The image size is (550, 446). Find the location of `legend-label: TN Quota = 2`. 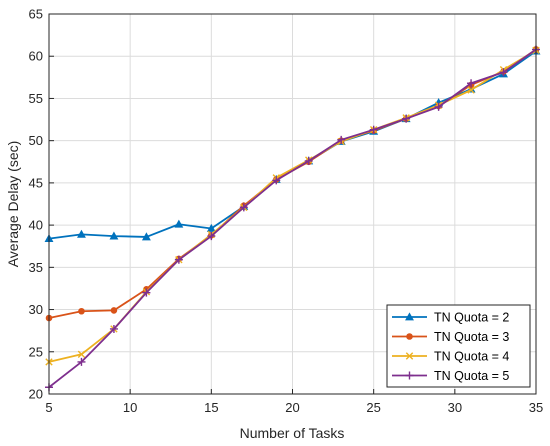

legend-label: TN Quota = 2 is located at coordinates (471, 318).